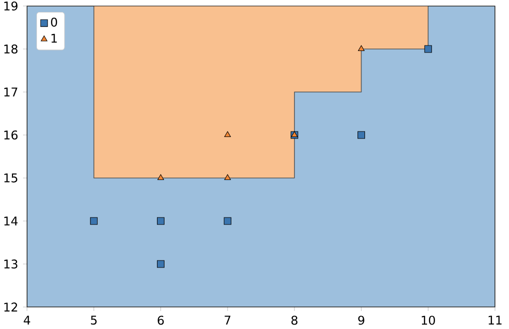 The height and width of the screenshot is (329, 509). I want to click on x-tick-label: 5, so click(93, 320).